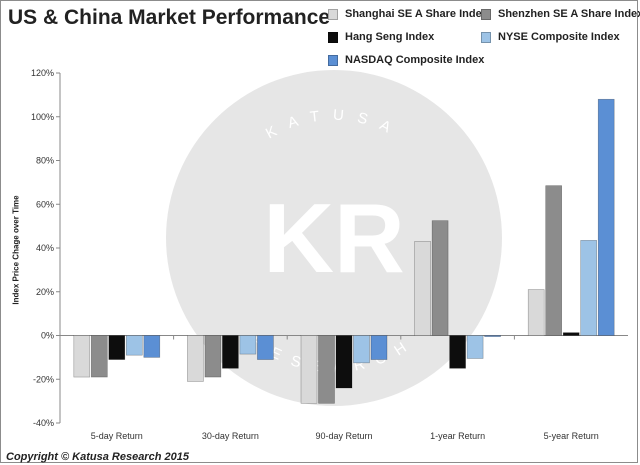 The image size is (640, 465). What do you see at coordinates (571, 436) in the screenshot?
I see `x-tick-label: 5-year Return` at bounding box center [571, 436].